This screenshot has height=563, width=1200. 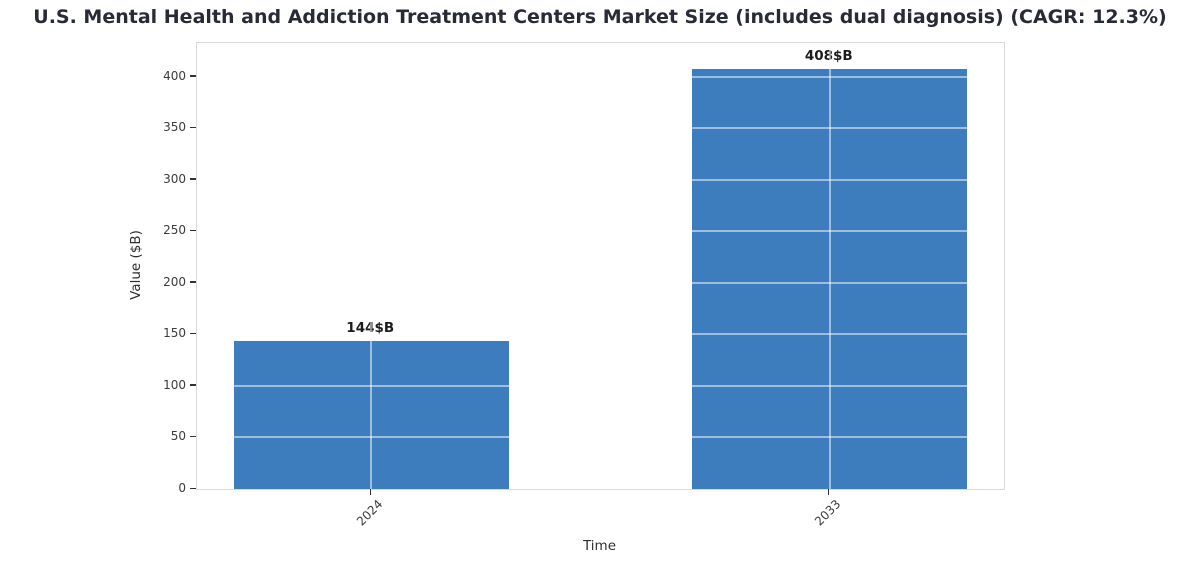 I want to click on x-tick-label: 2033, so click(x=828, y=513).